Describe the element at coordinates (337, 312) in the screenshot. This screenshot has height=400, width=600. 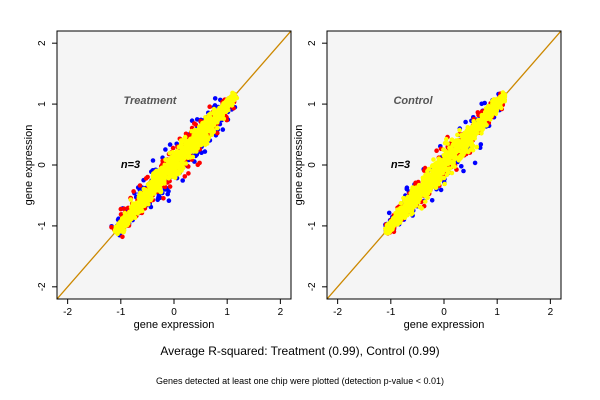
I see `x-tick-label: -2` at that location.